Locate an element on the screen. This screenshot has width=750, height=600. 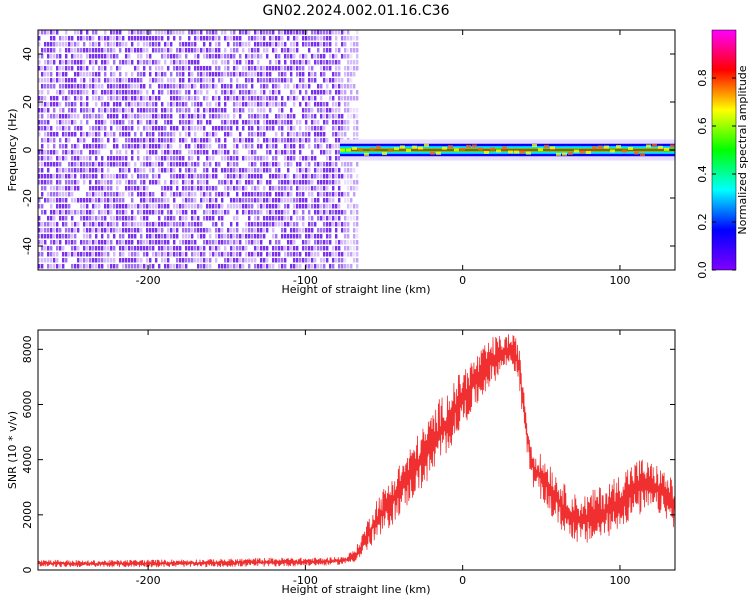
snr-x-tick-label-0: 0 is located at coordinates (462, 580).